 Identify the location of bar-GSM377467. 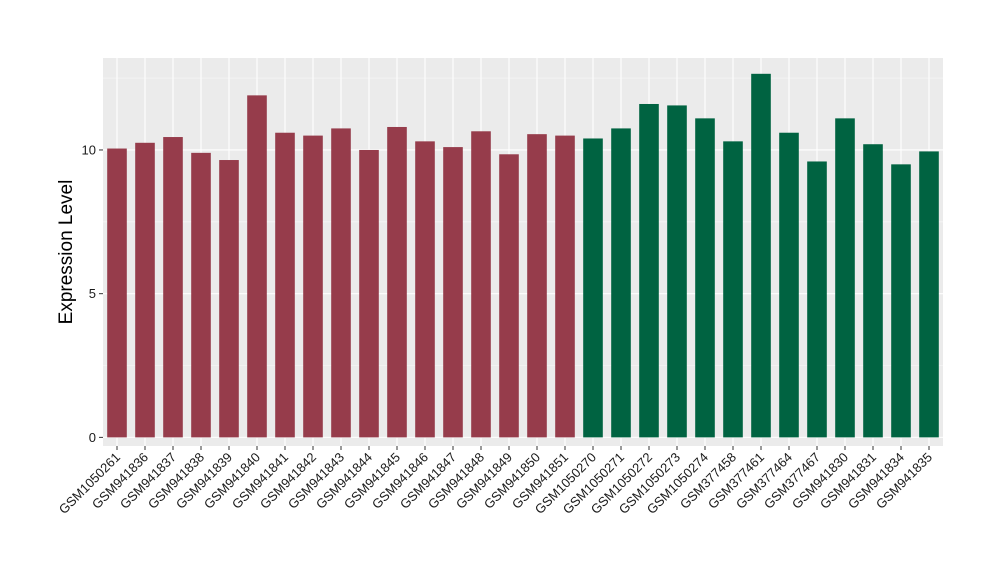
(817, 299).